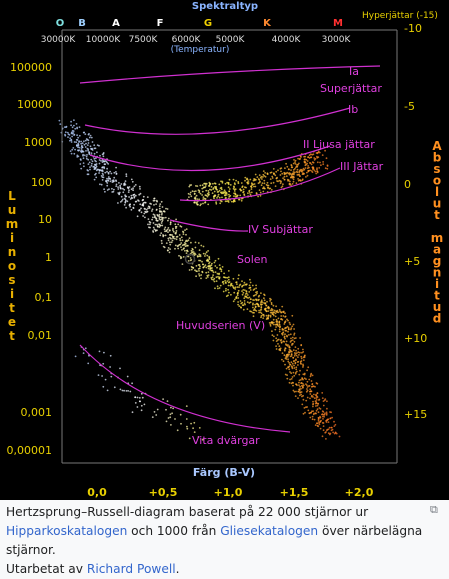  Describe the element at coordinates (131, 569) in the screenshot. I see `link: Richard Powell` at that location.